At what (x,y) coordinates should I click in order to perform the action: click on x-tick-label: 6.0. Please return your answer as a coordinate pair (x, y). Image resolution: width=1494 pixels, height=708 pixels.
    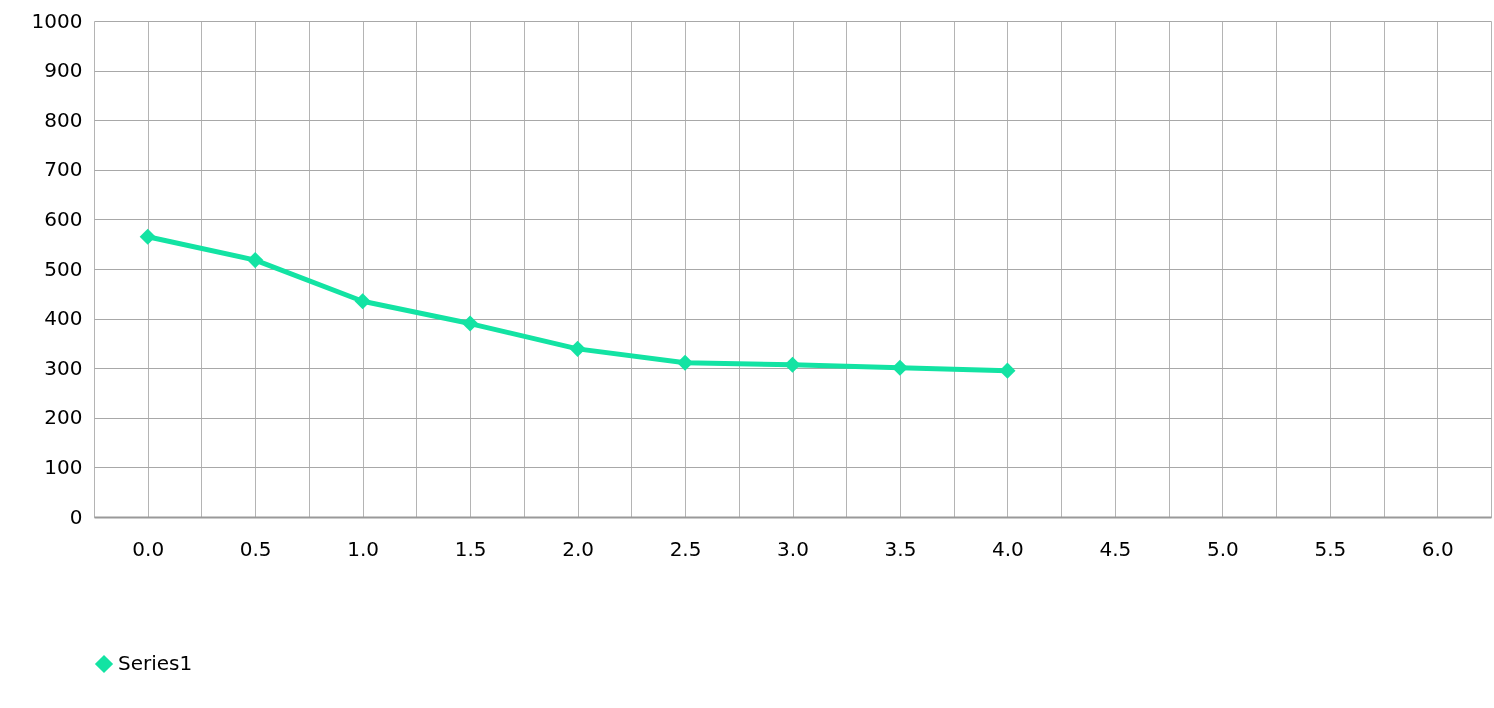
    Looking at the image, I should click on (1437, 548).